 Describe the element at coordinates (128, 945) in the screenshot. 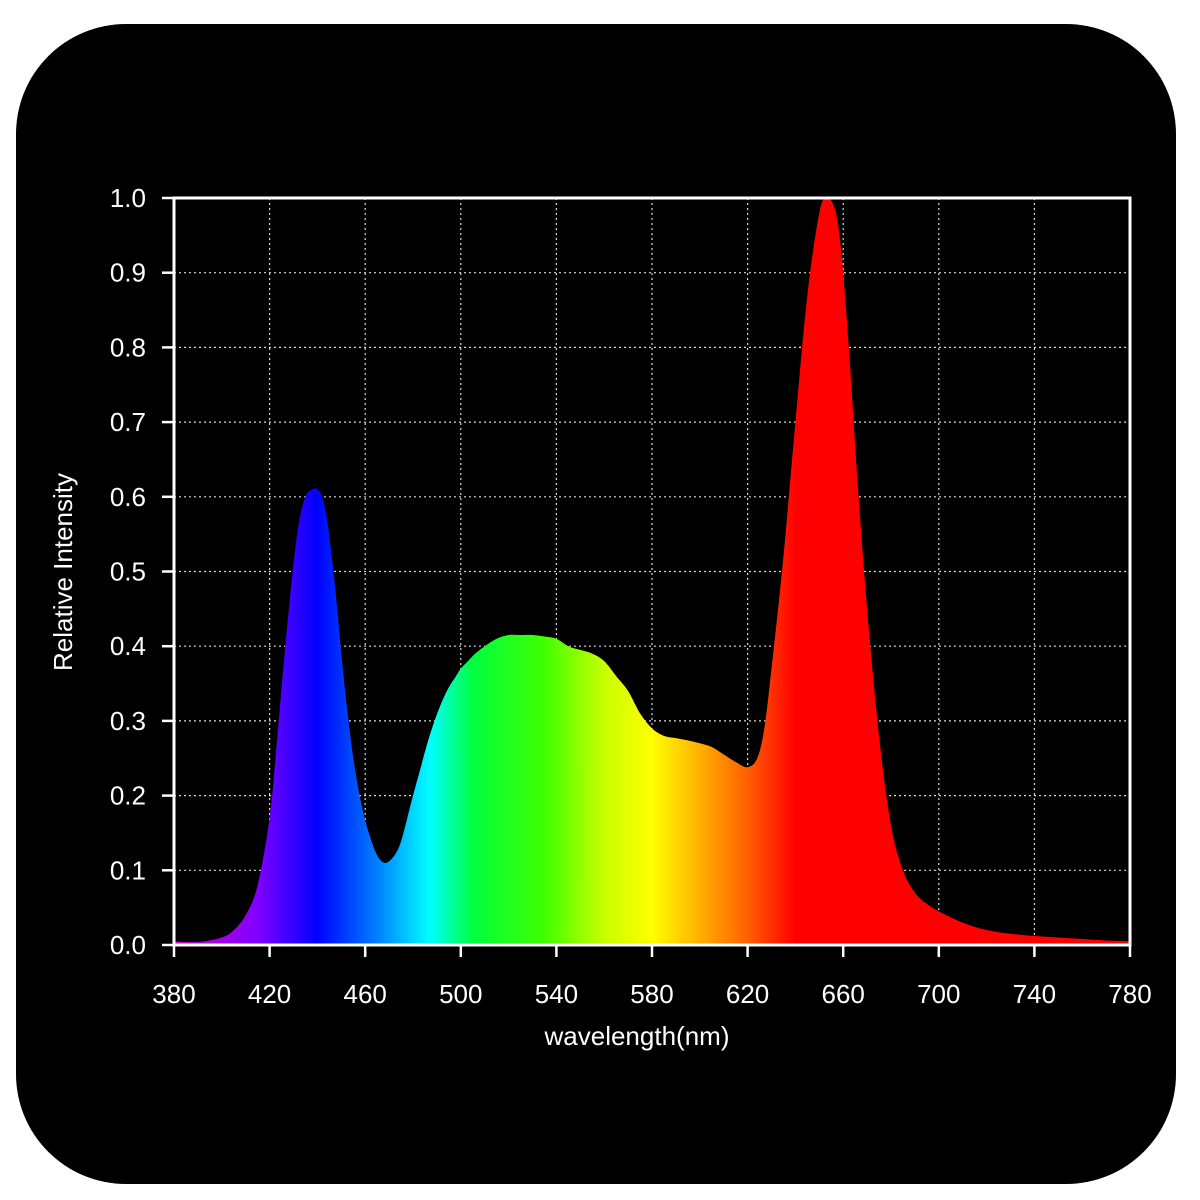

I see `y-tick-label: 0.0` at that location.